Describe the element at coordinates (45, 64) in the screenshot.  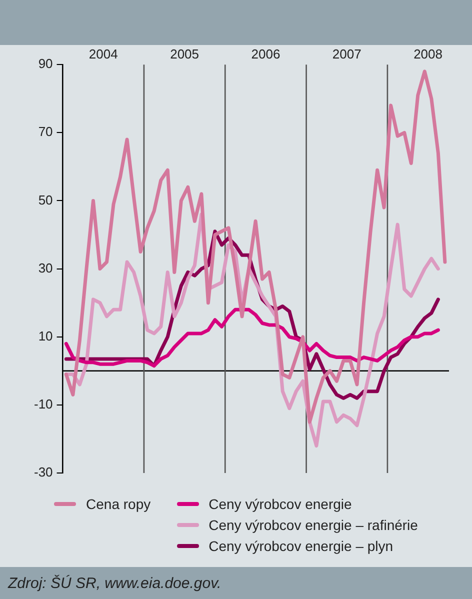
I see `y-tick-label: 90` at that location.